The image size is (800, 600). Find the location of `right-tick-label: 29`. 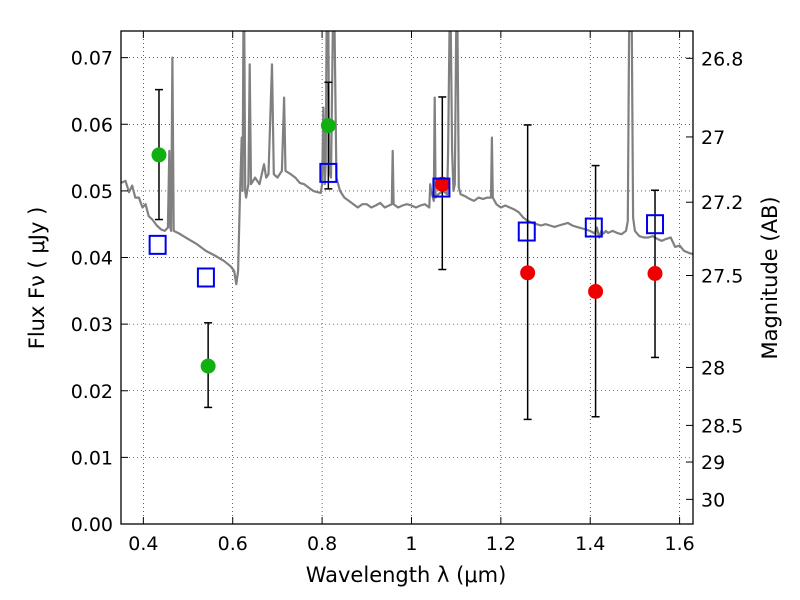

right-tick-label: 29 is located at coordinates (713, 463).